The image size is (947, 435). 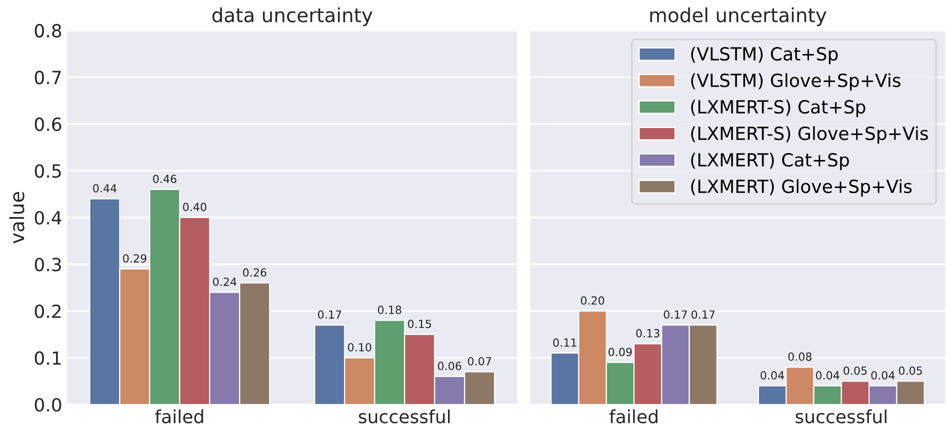 What do you see at coordinates (164, 179) in the screenshot?
I see `data-label: 0.46` at bounding box center [164, 179].